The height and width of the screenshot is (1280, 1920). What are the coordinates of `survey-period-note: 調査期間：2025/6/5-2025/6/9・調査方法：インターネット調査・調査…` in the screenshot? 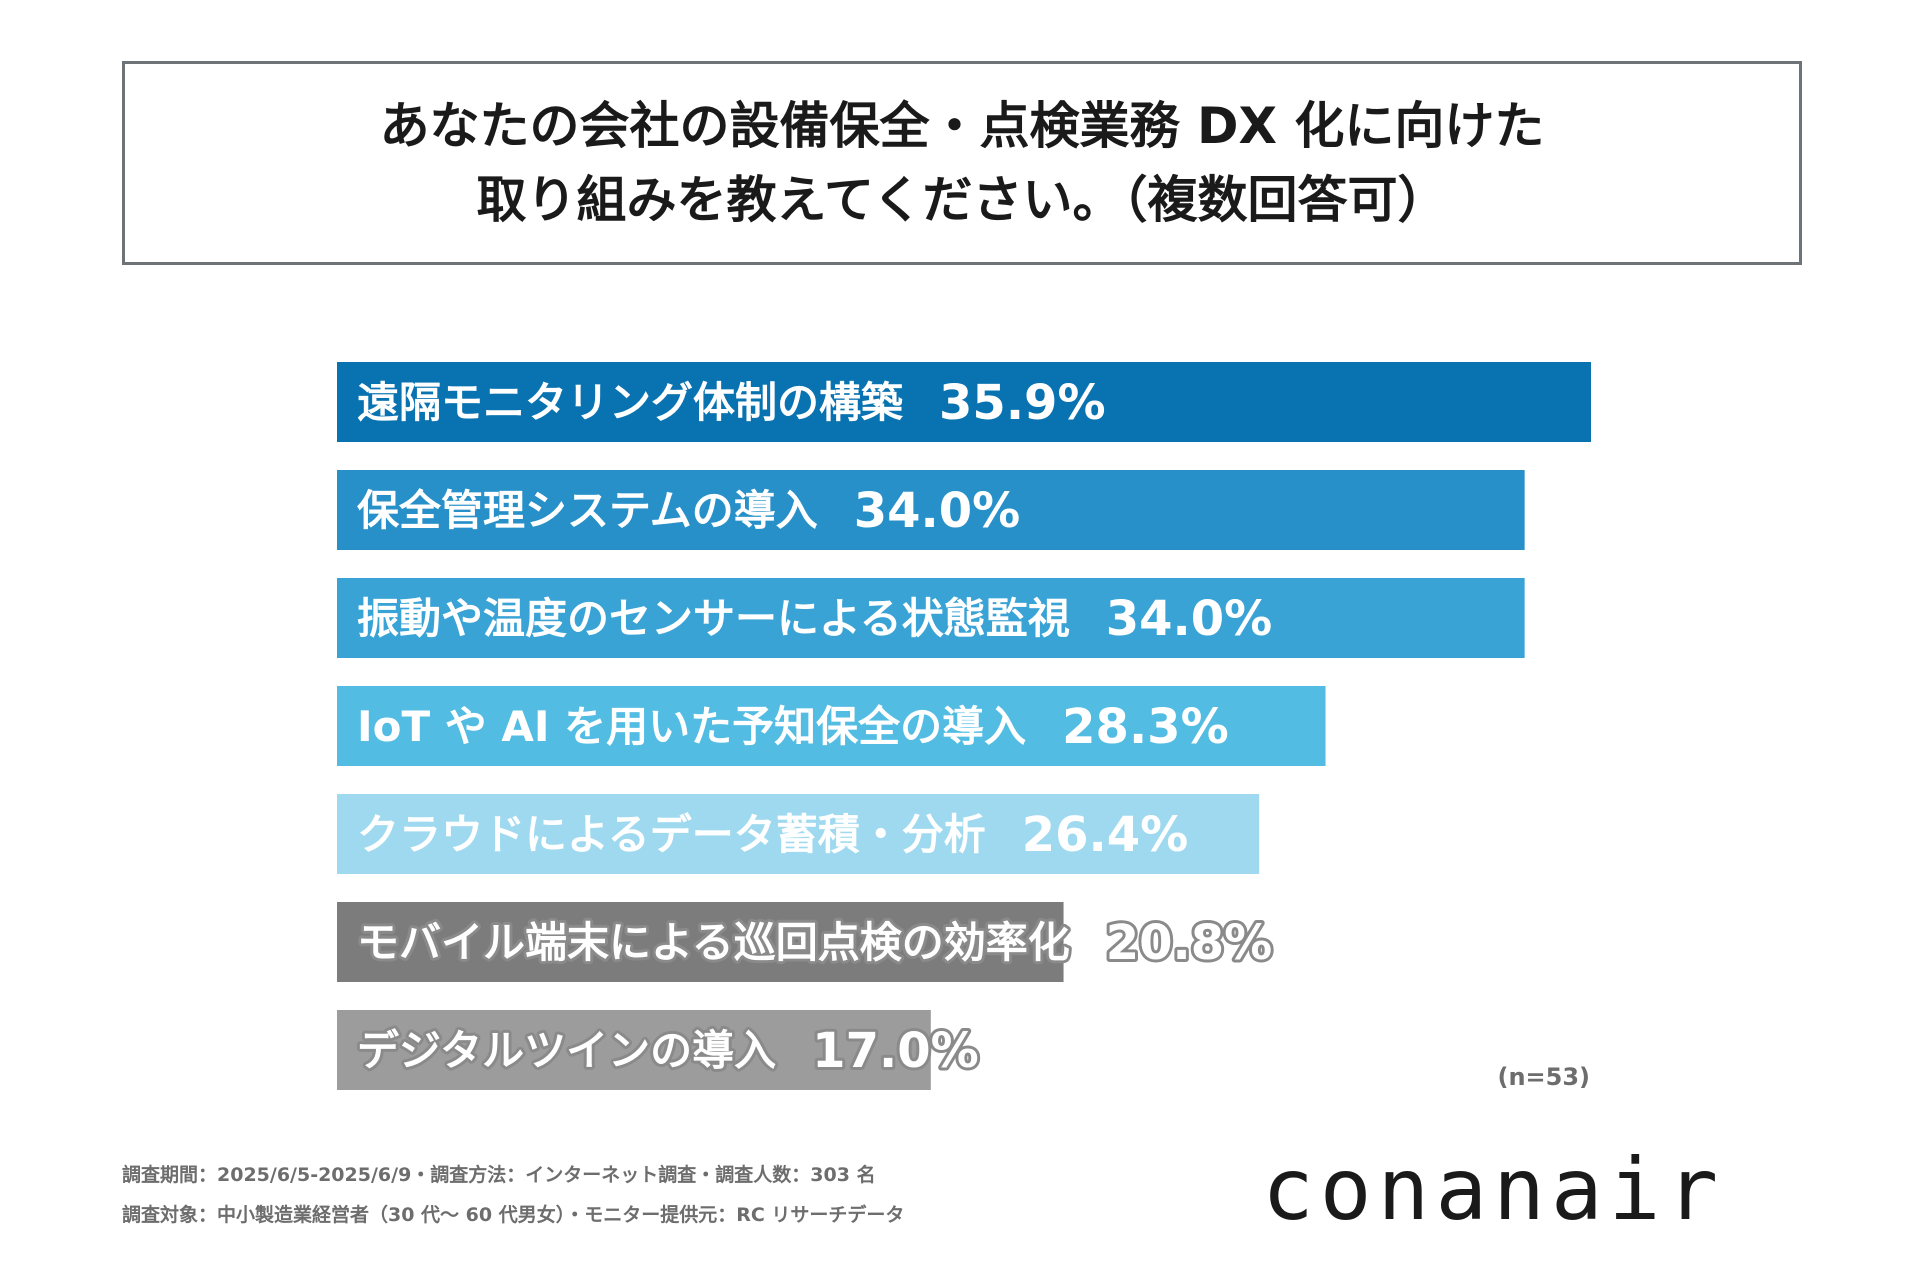 It's located at (499, 1175).